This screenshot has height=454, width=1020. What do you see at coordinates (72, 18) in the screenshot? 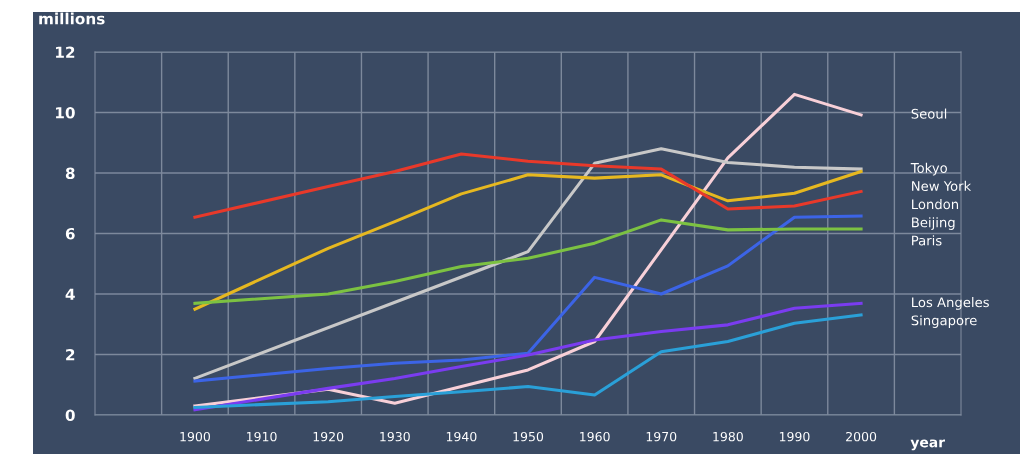
I see `y-axis-title: millions` at bounding box center [72, 18].